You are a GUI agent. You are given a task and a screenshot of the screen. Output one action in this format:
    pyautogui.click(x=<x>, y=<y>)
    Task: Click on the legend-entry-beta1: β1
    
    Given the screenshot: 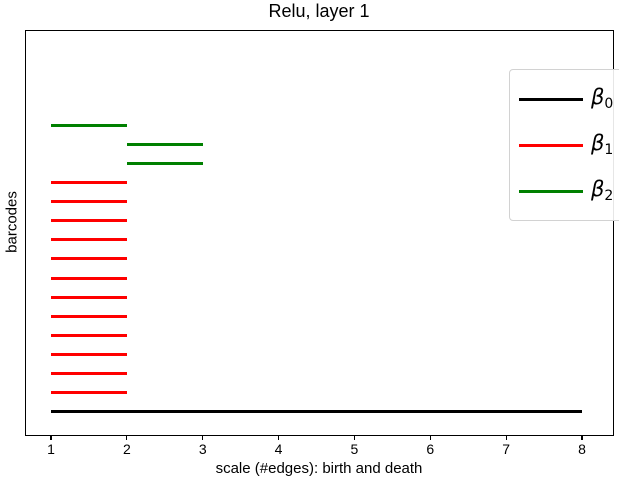 What is the action you would take?
    pyautogui.click(x=564, y=145)
    